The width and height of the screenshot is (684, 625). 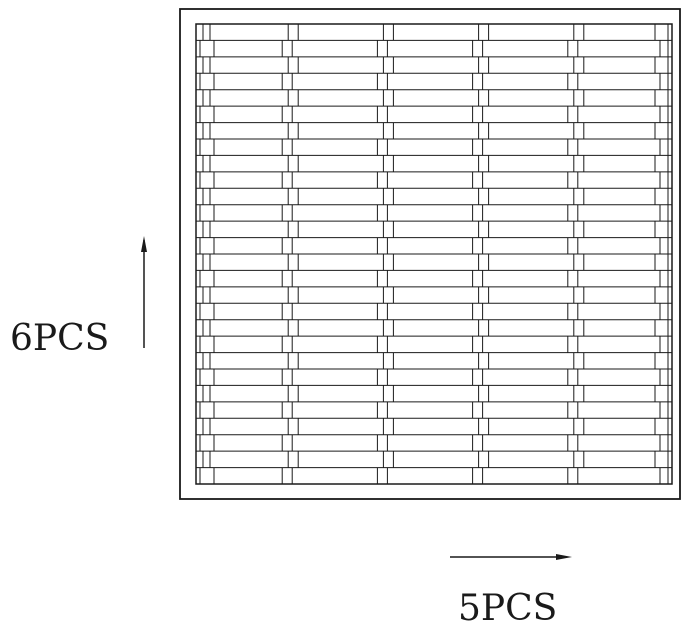 I want to click on vertical-count-label: 6PCS, so click(x=59, y=338).